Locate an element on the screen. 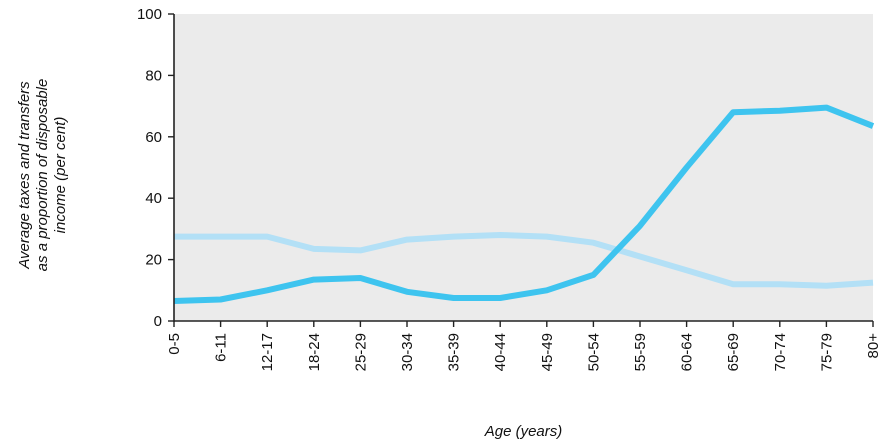 The image size is (878, 444). x-tick-label: 65-69 is located at coordinates (733, 352).